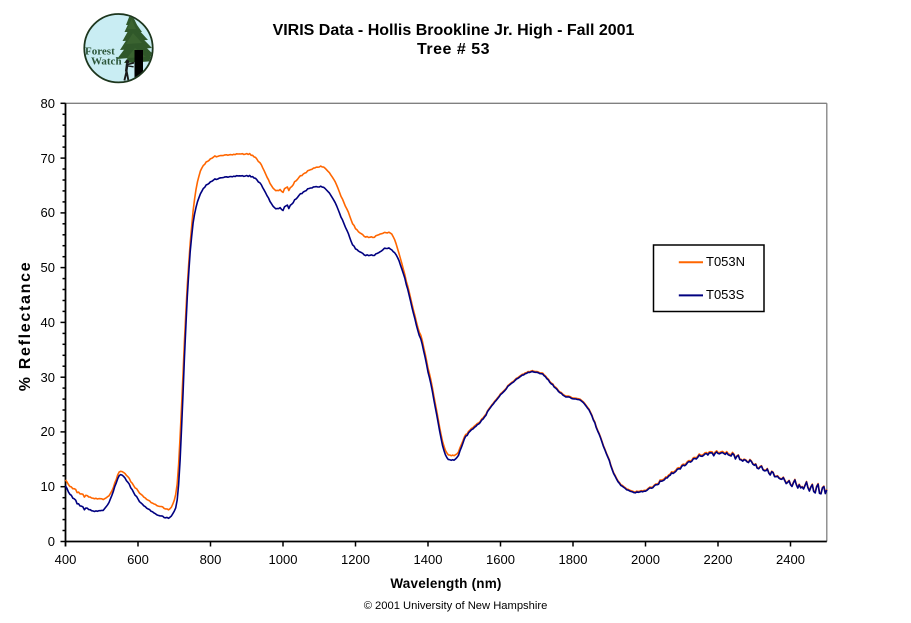 Image resolution: width=911 pixels, height=623 pixels. I want to click on svg-text: Forest, so click(100, 52).